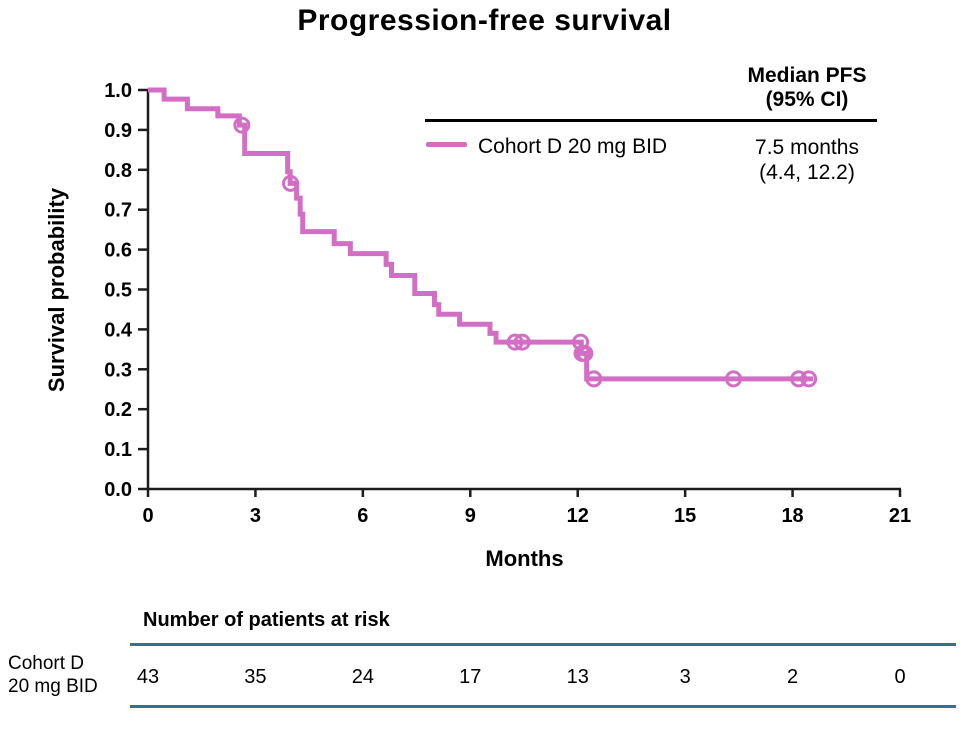  What do you see at coordinates (470, 677) in the screenshot?
I see `at-risk-count: 17` at bounding box center [470, 677].